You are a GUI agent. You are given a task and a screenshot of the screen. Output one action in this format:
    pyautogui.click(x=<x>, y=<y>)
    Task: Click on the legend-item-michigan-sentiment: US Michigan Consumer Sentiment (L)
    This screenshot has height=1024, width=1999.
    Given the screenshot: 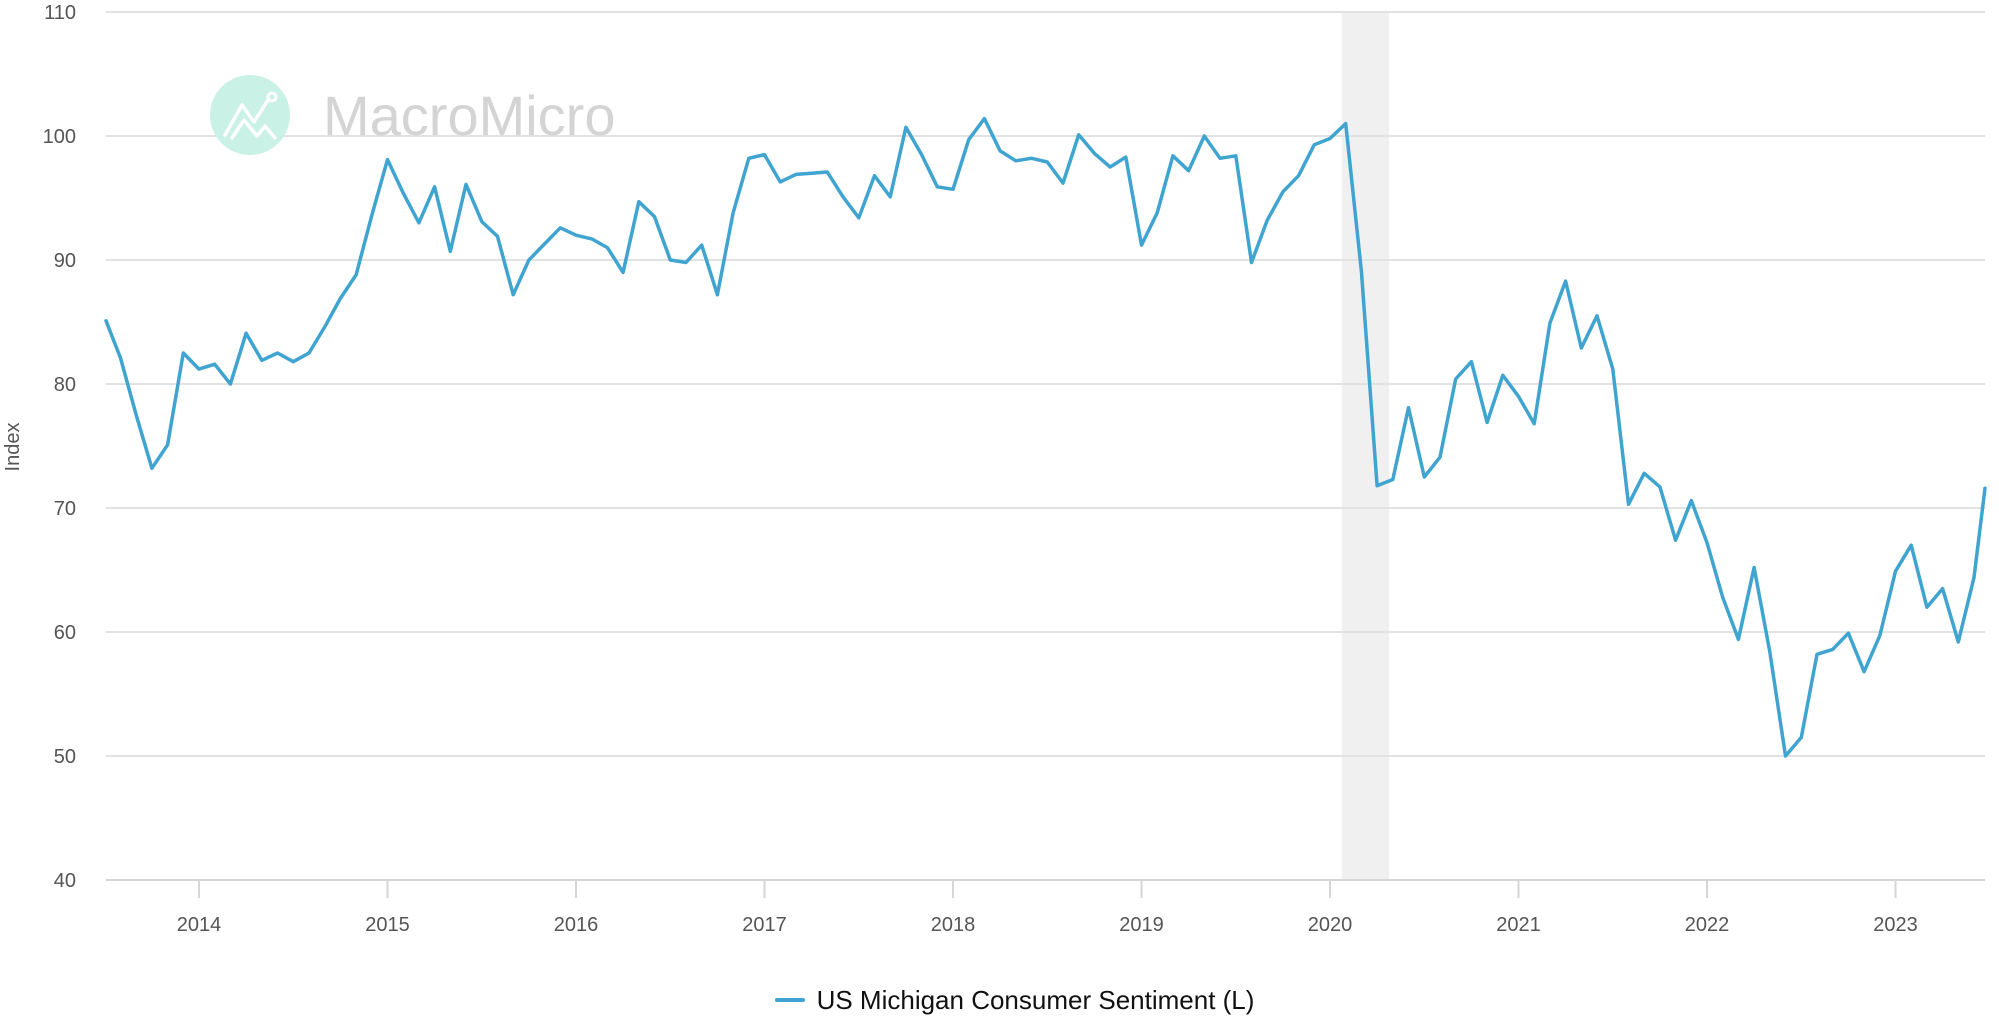 What is the action you would take?
    pyautogui.click(x=1014, y=1000)
    